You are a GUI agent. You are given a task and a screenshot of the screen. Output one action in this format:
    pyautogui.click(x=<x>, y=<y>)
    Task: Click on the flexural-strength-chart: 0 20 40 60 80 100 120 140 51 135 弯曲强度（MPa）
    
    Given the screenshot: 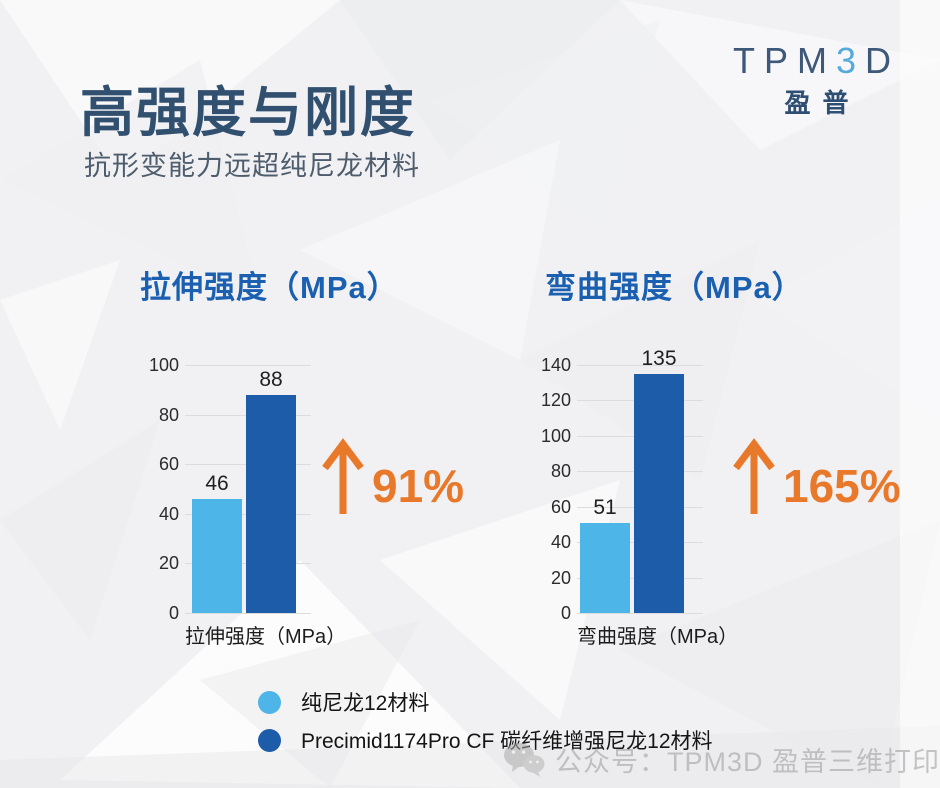 What is the action you would take?
    pyautogui.click(x=633, y=506)
    